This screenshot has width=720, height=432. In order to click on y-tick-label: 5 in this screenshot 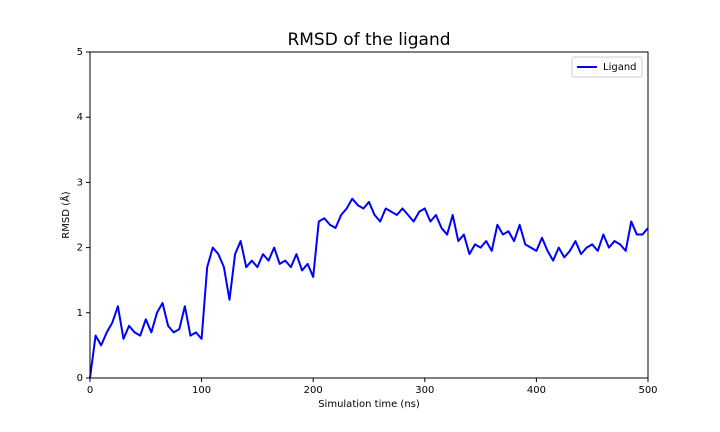, I will do `click(80, 52)`.